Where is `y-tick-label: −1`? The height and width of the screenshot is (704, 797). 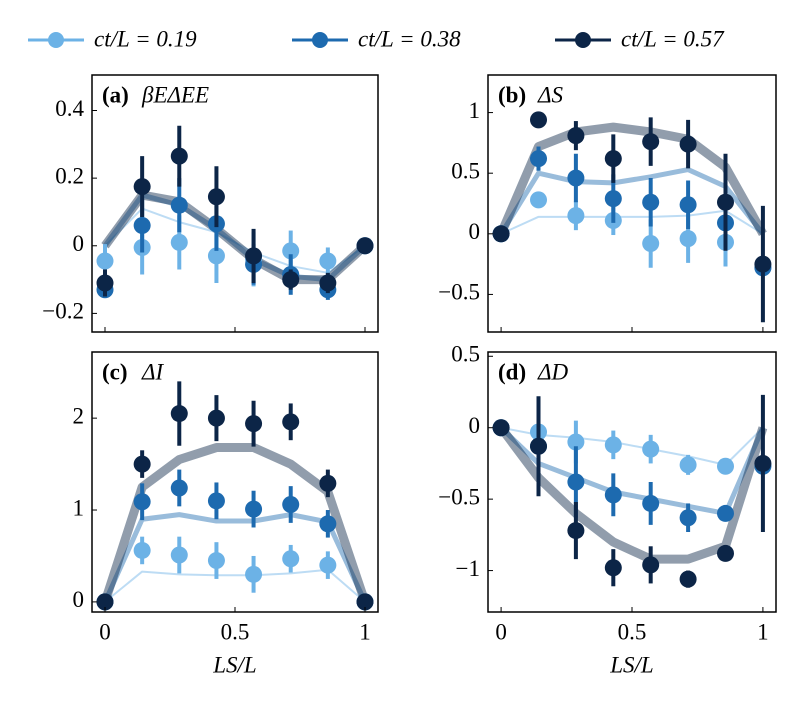
y-tick-label: −1 is located at coordinates (468, 568).